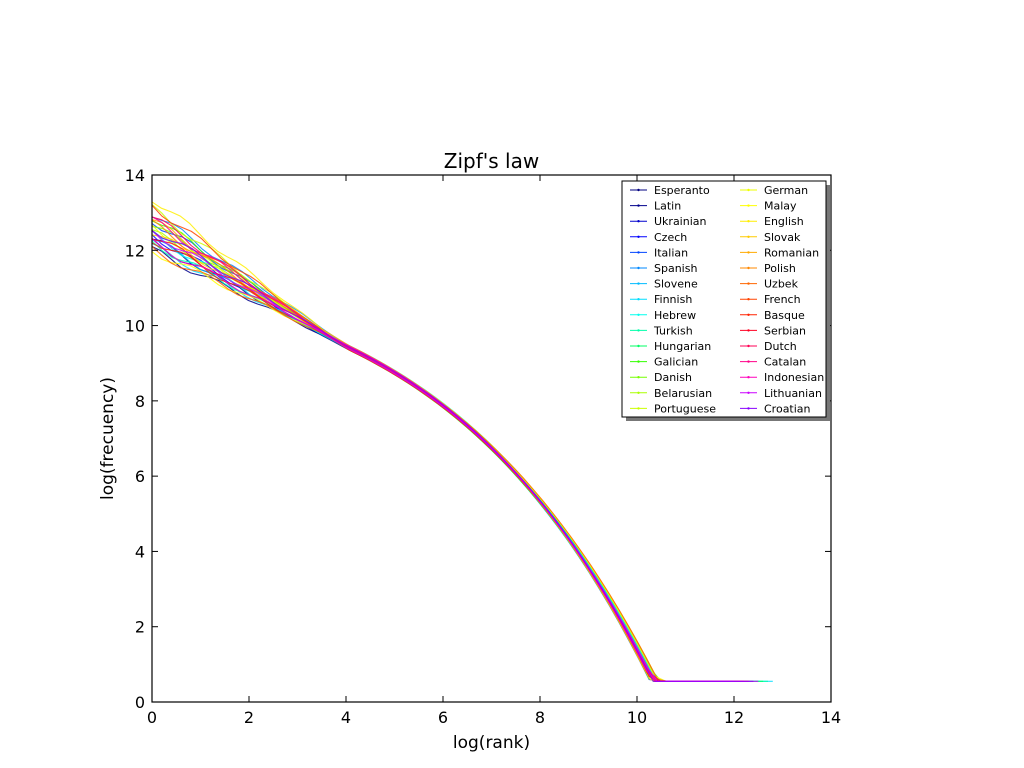 This screenshot has height=768, width=1024. I want to click on legend-entry-czech: Czech, so click(658, 237).